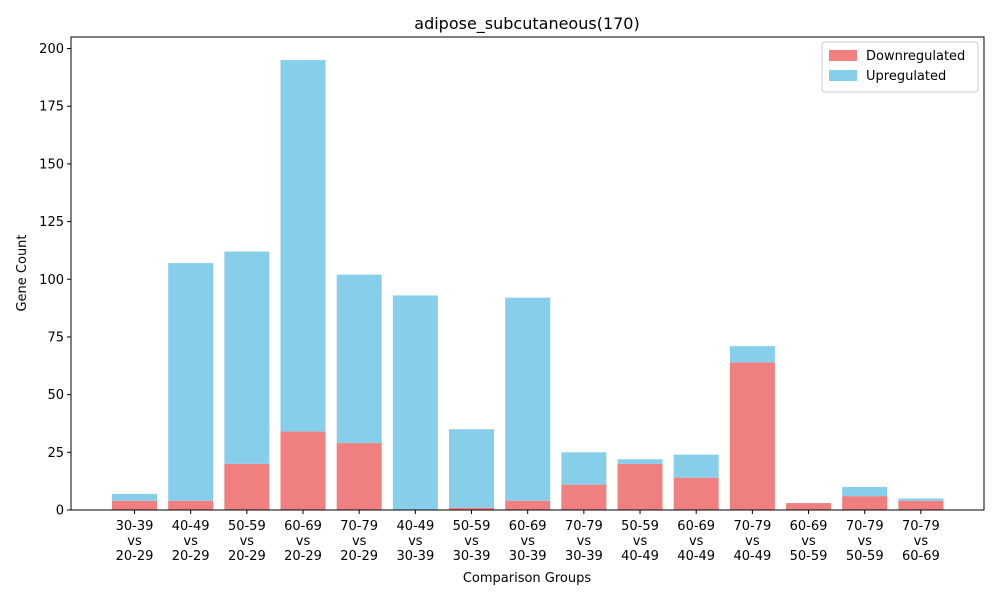  Describe the element at coordinates (51, 107) in the screenshot. I see `y-tick-label: 175` at that location.